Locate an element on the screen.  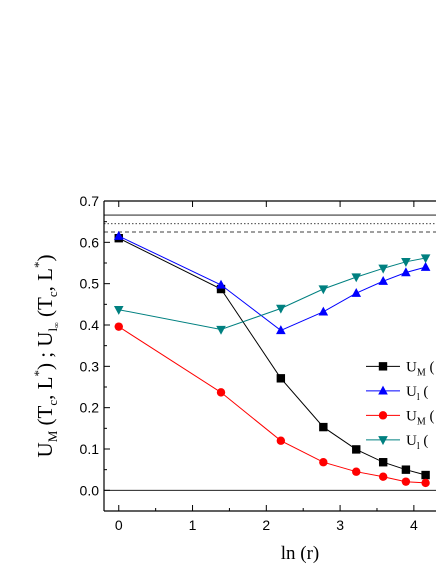
x-tick-label: 0 is located at coordinates (119, 525).